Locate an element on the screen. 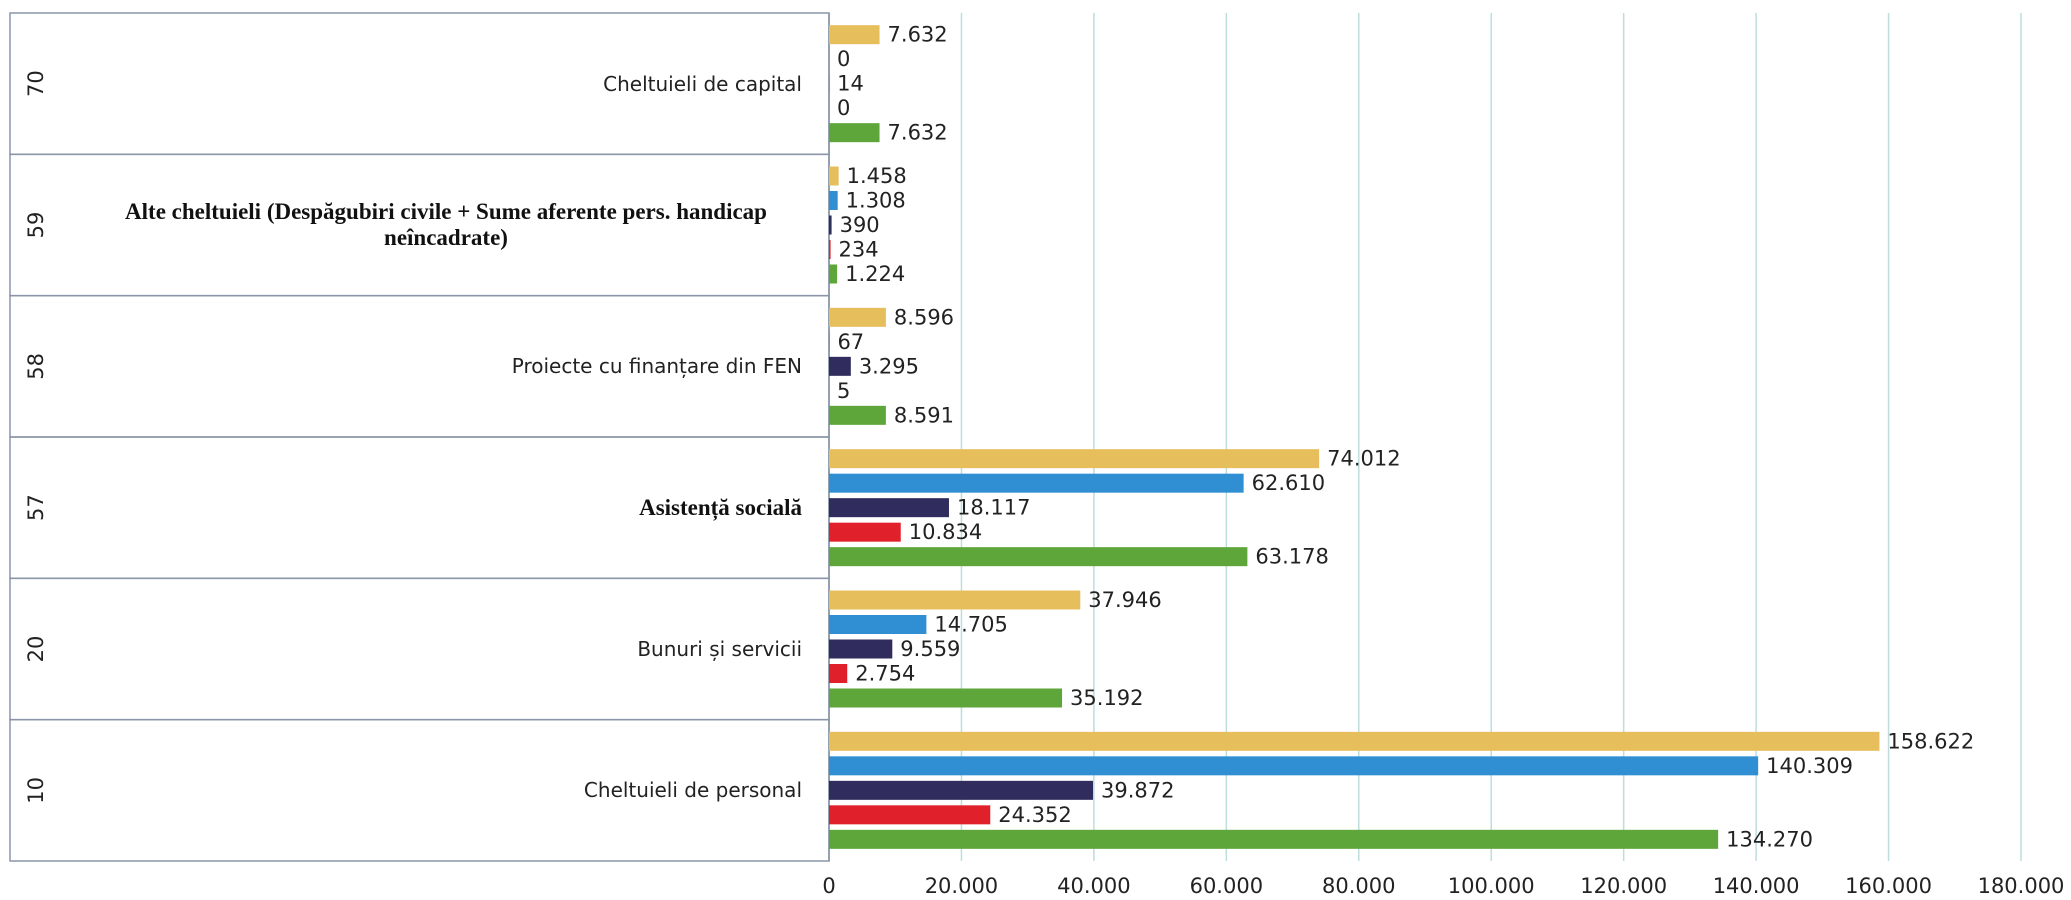  category-label: Proiecte cu finanțare din FEN is located at coordinates (446, 366).